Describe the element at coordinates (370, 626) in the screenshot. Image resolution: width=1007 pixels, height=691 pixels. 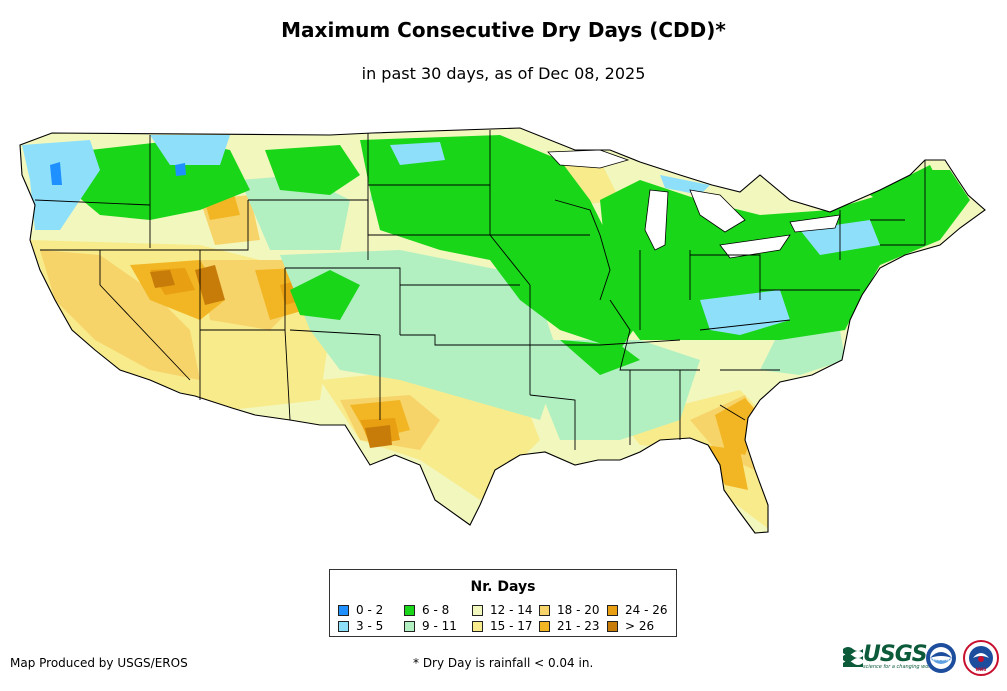
I see `legend-label: 3 - 5` at that location.